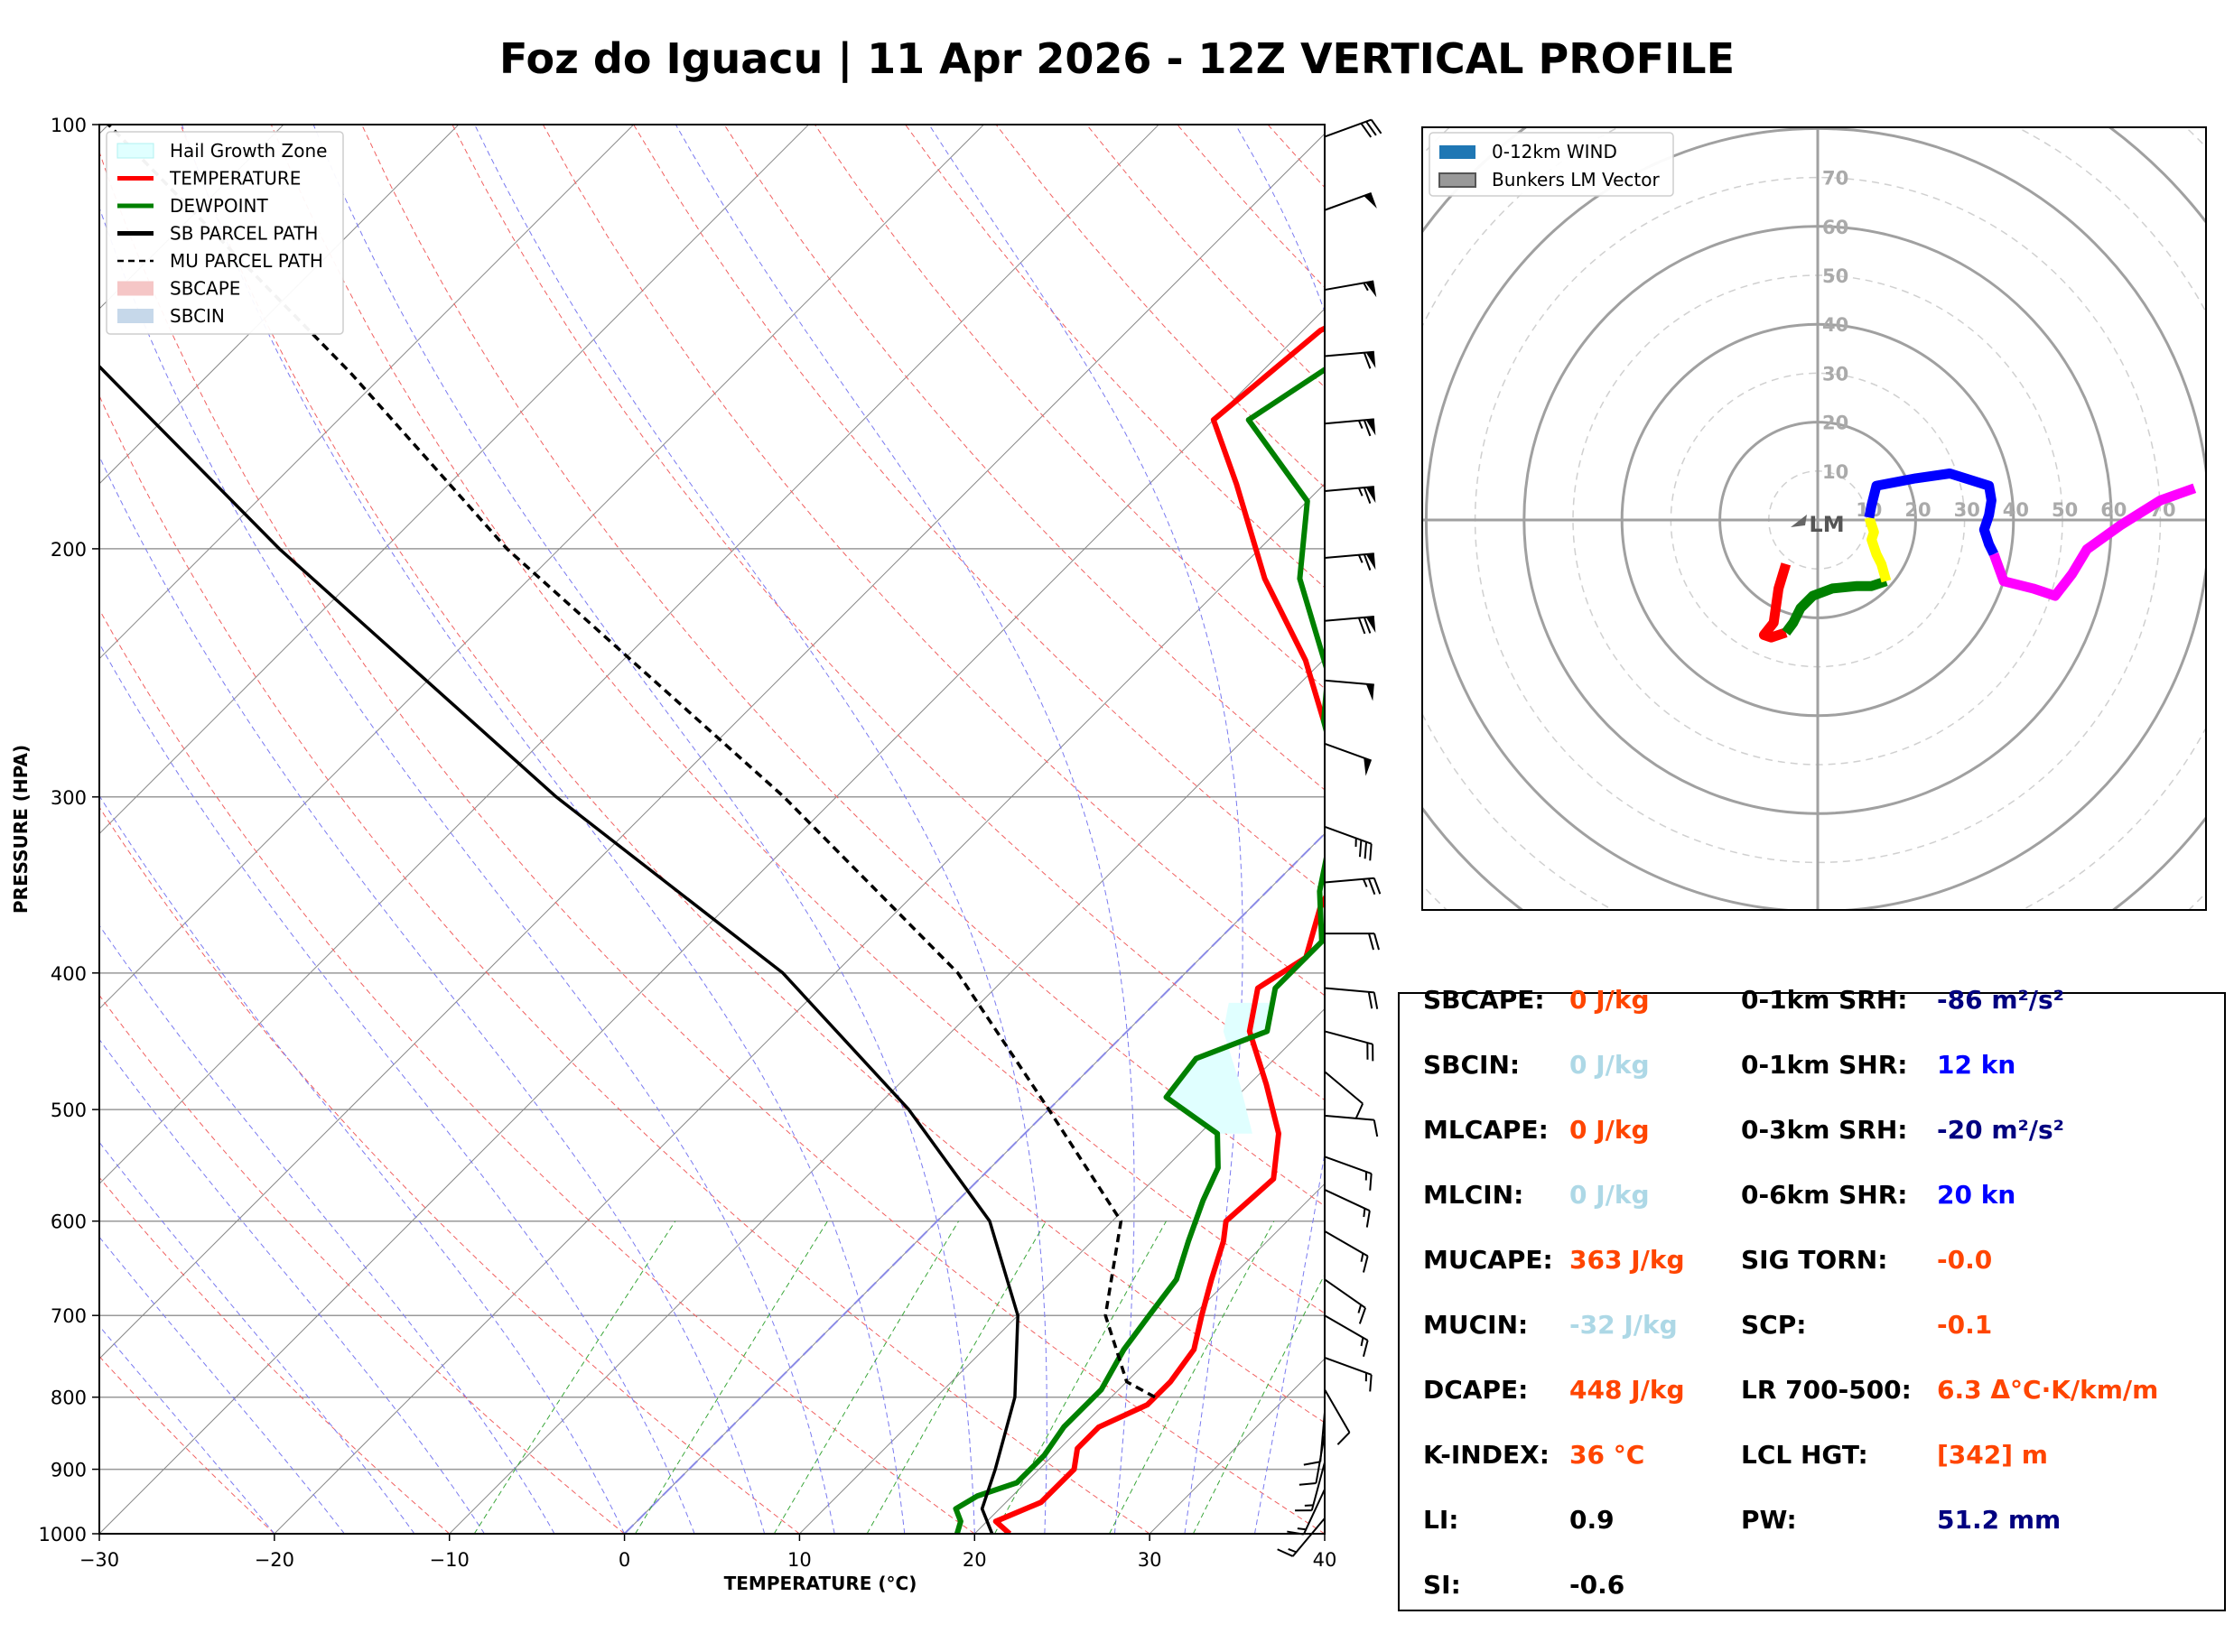  I want to click on param-value: -20 m²/s², so click(2000, 1130).